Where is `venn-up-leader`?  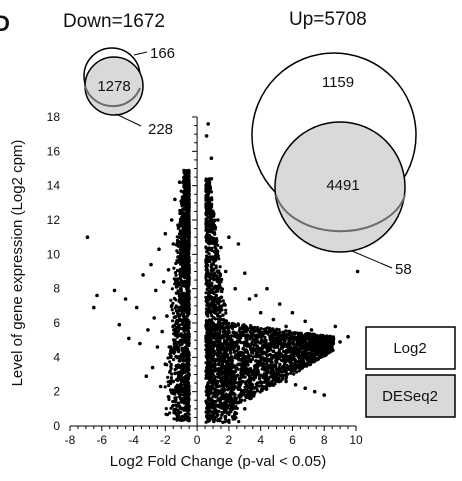
venn-up-leader is located at coordinates (372, 259).